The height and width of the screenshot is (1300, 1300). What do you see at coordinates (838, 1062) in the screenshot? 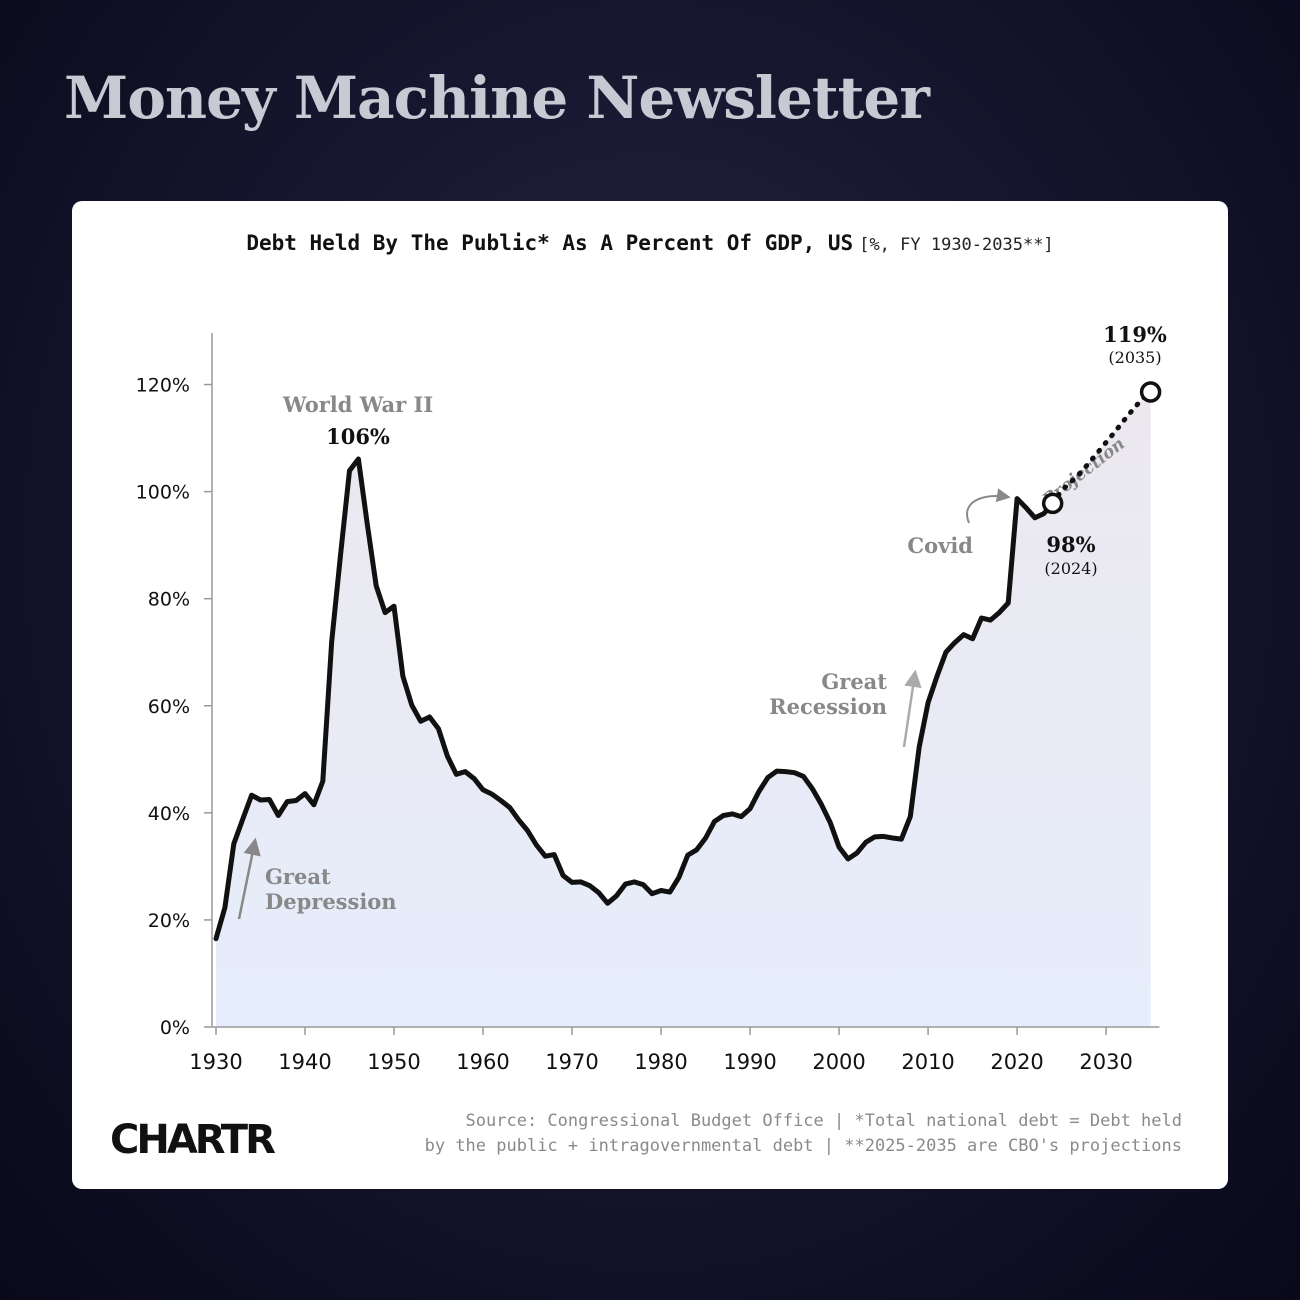
I see `x-tick-label: 2000` at bounding box center [838, 1062].